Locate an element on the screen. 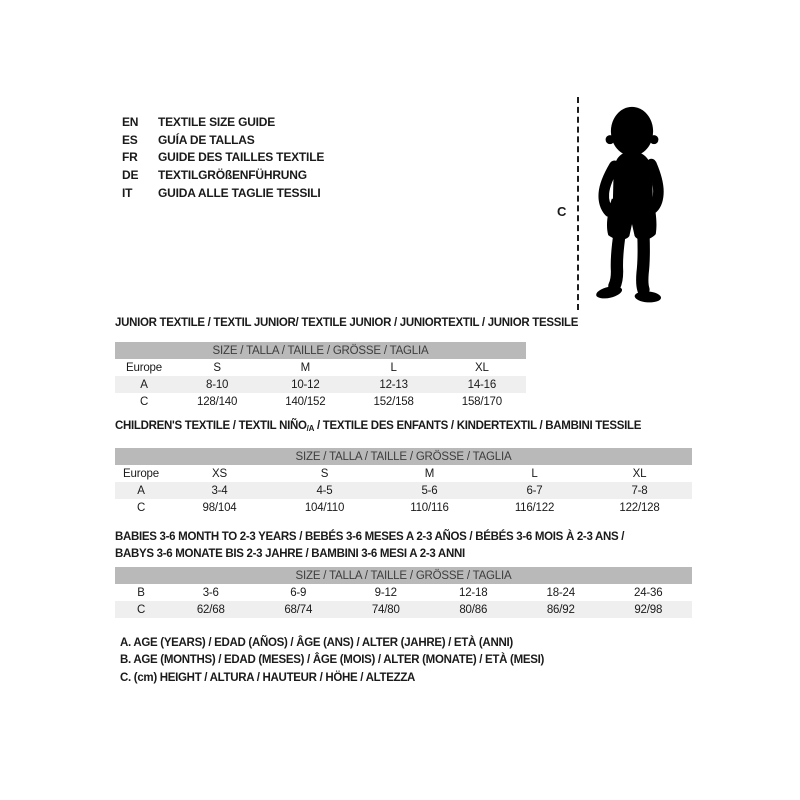 The width and height of the screenshot is (800, 800). size-cell: 10-12 is located at coordinates (305, 384).